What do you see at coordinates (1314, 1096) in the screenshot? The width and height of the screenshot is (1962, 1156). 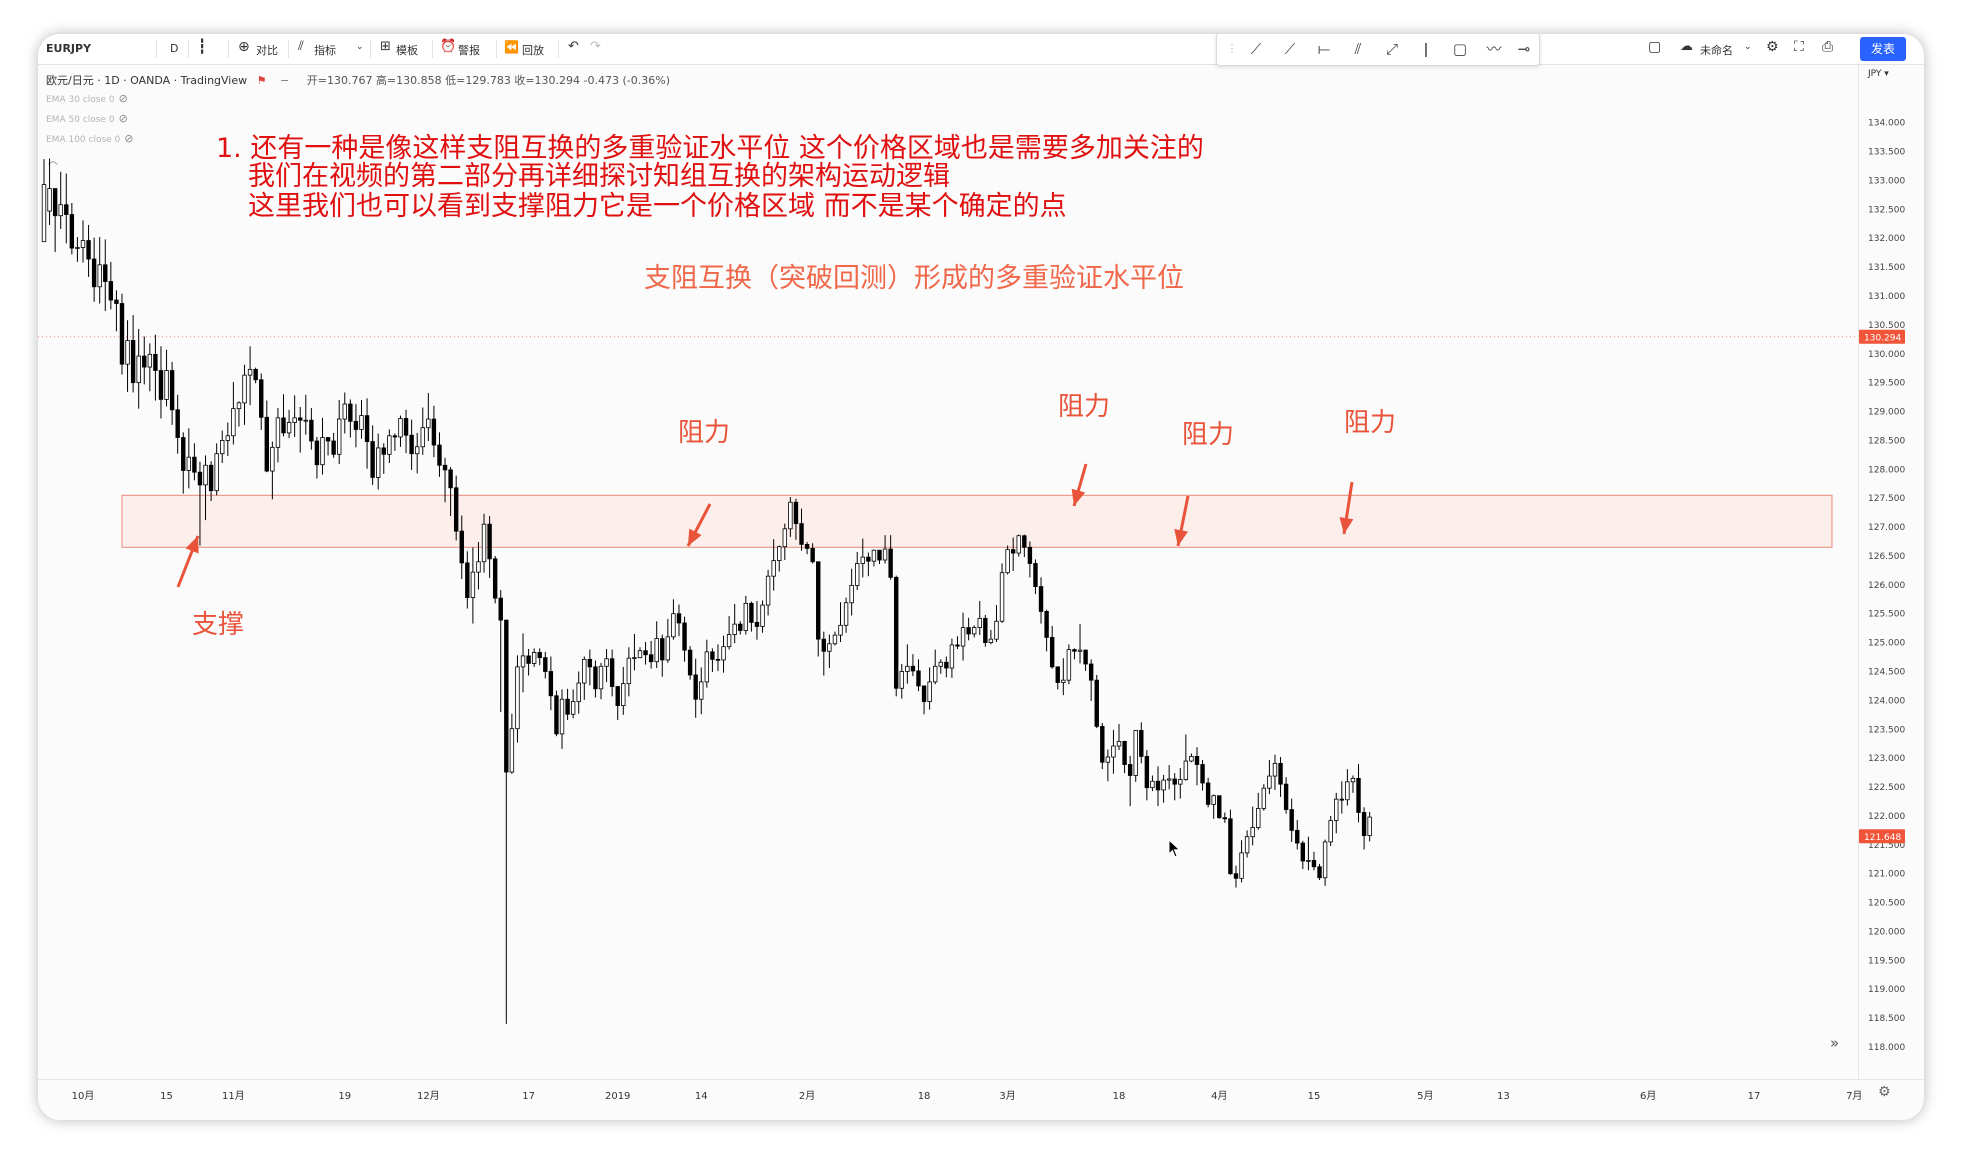 I see `x-tick-label: 15` at bounding box center [1314, 1096].